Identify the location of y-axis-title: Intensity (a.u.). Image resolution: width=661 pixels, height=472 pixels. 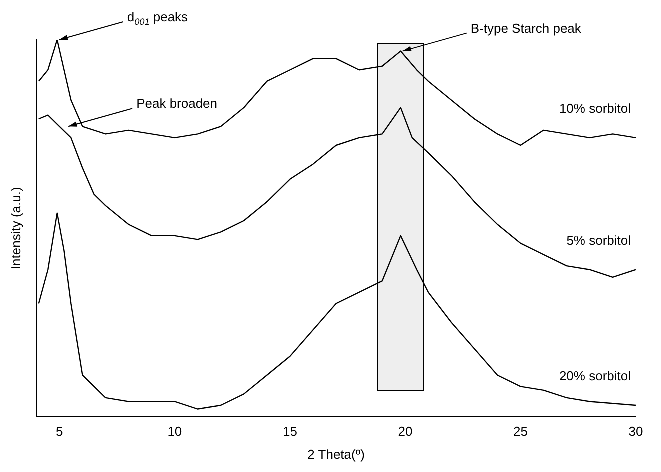
(16, 228).